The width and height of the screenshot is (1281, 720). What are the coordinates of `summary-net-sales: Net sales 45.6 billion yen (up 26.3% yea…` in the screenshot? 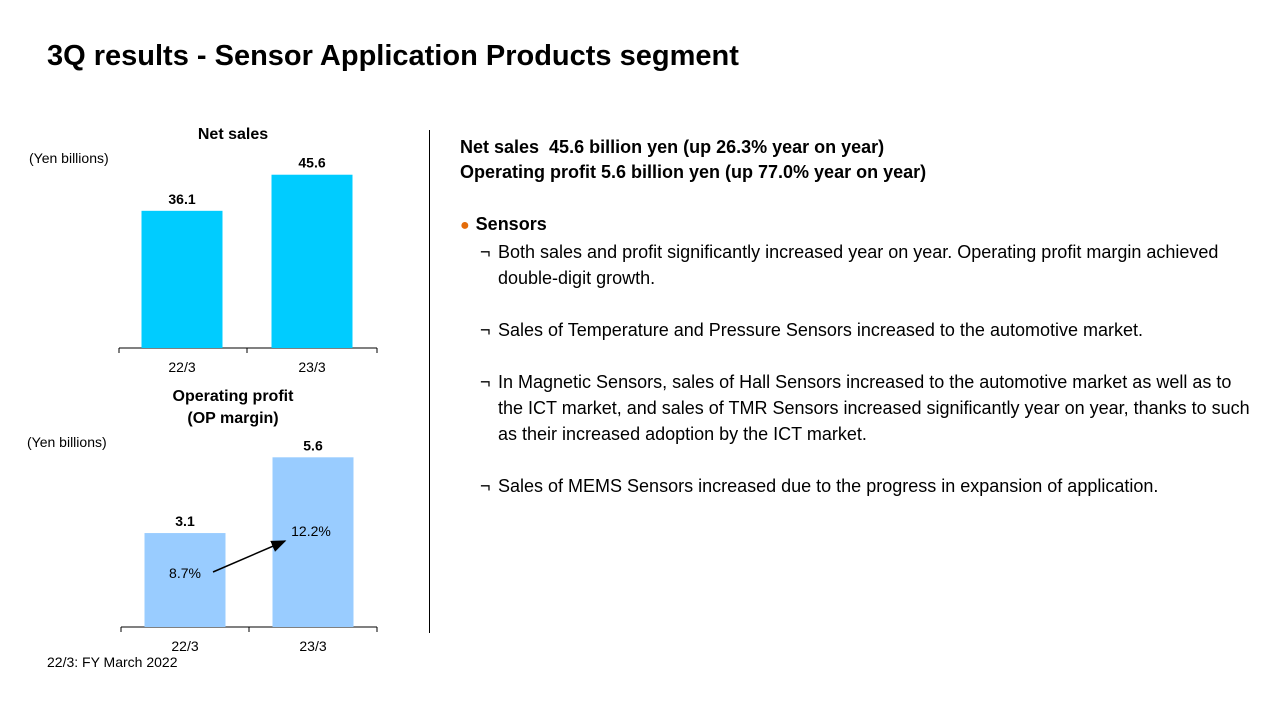 It's located at (672, 147).